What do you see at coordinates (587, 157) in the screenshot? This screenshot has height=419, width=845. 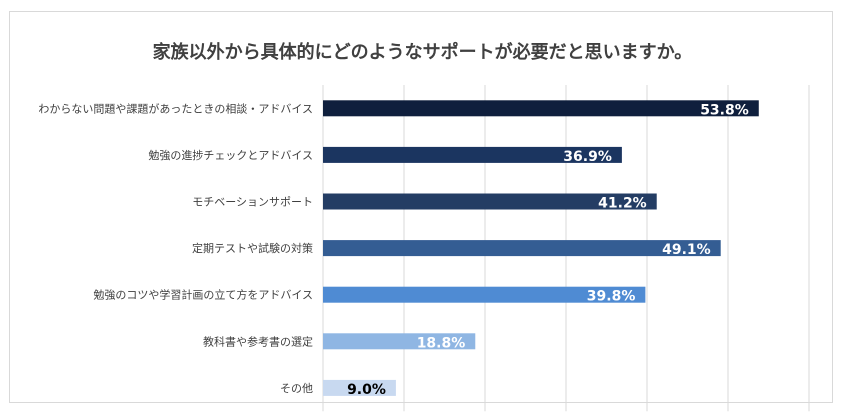 I see `value-label: 36.9%` at bounding box center [587, 157].